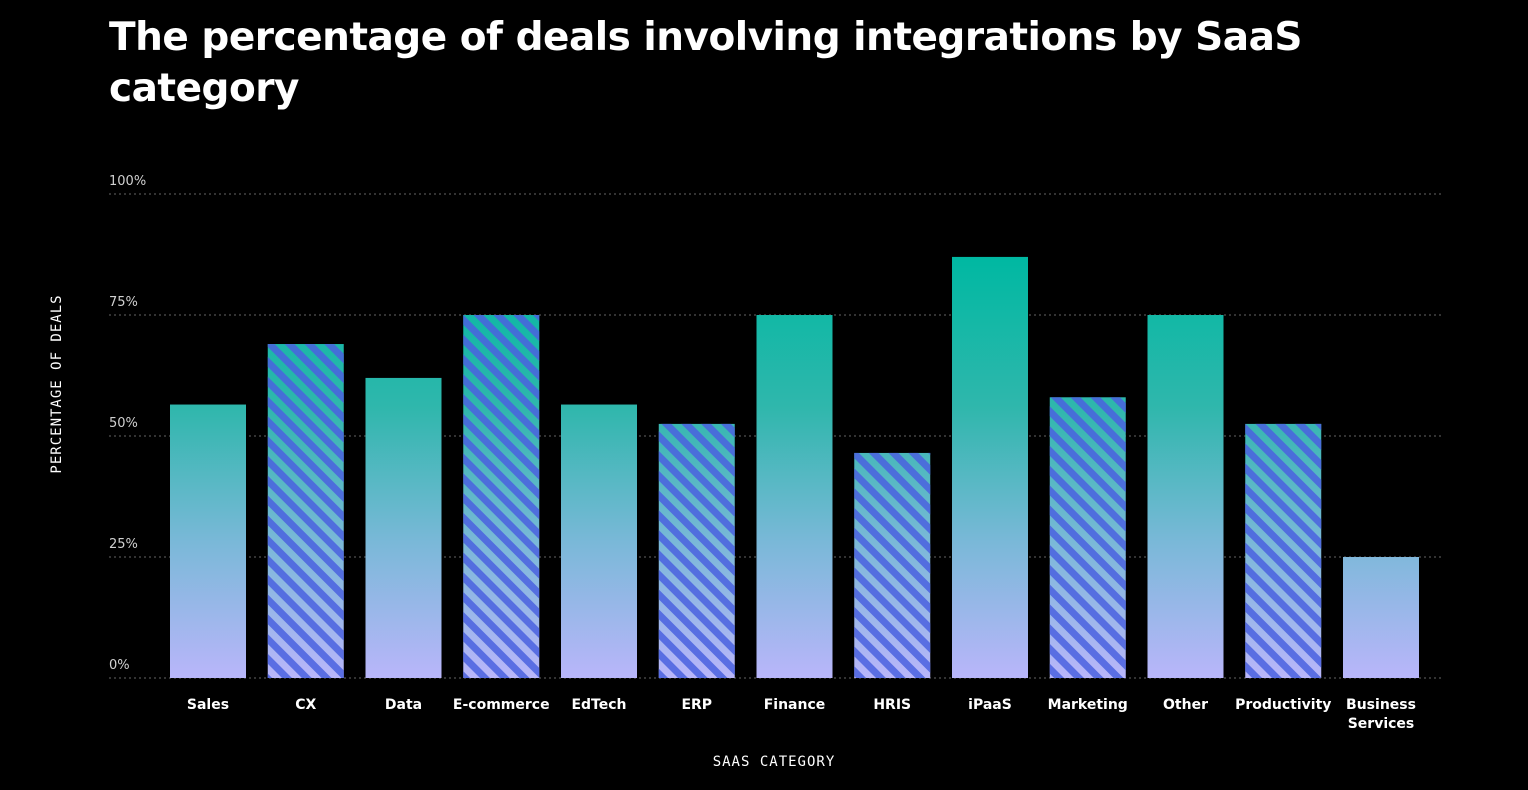  What do you see at coordinates (1283, 705) in the screenshot?
I see `x-tick-label-productivity: Productivity` at bounding box center [1283, 705].